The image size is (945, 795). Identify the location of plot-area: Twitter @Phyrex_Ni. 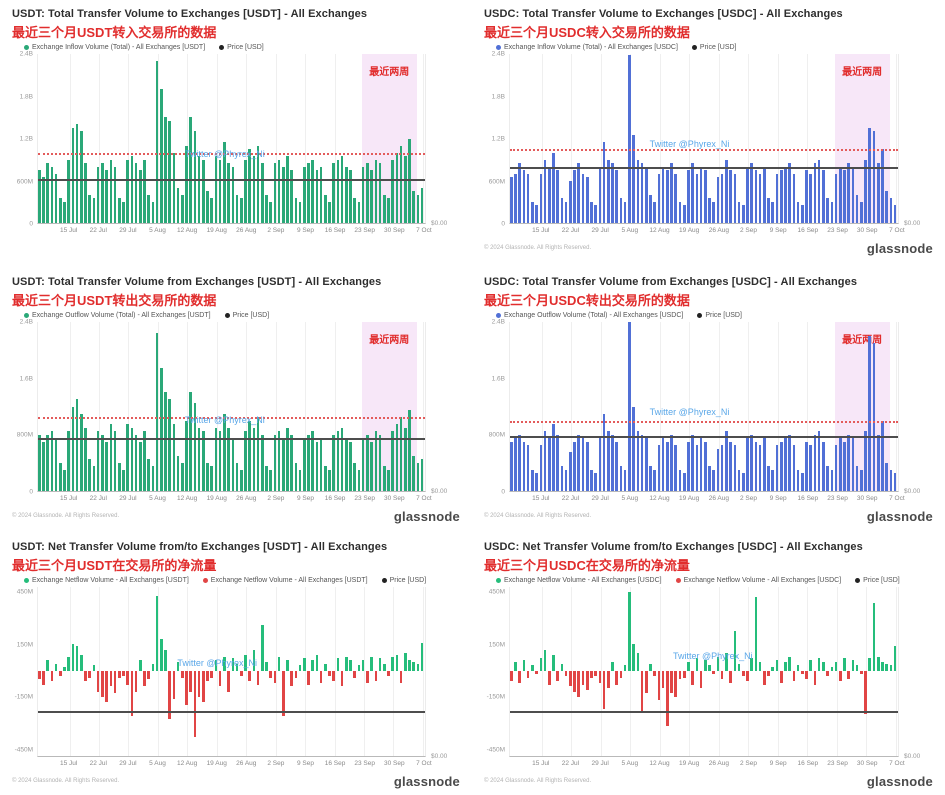
(704, 672).